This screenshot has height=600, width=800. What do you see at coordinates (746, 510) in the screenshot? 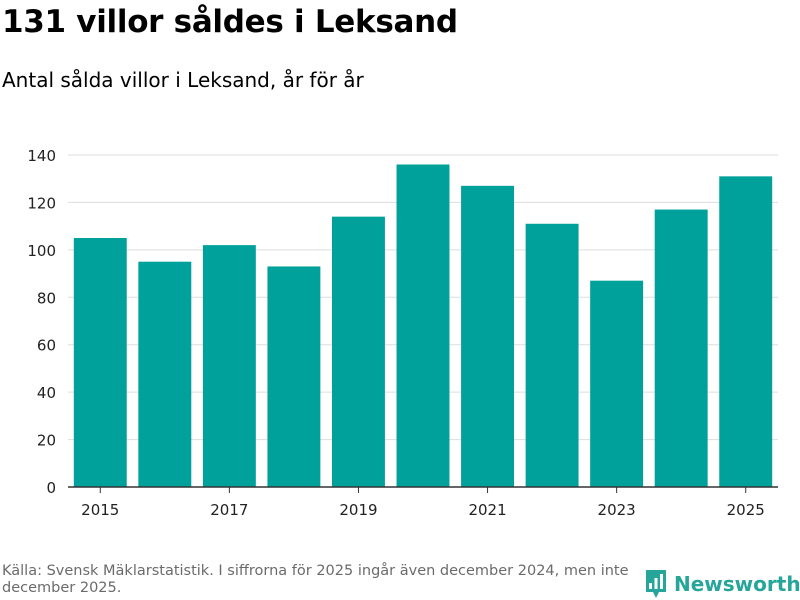
I see `x-tick-label-2025: 2025` at bounding box center [746, 510].